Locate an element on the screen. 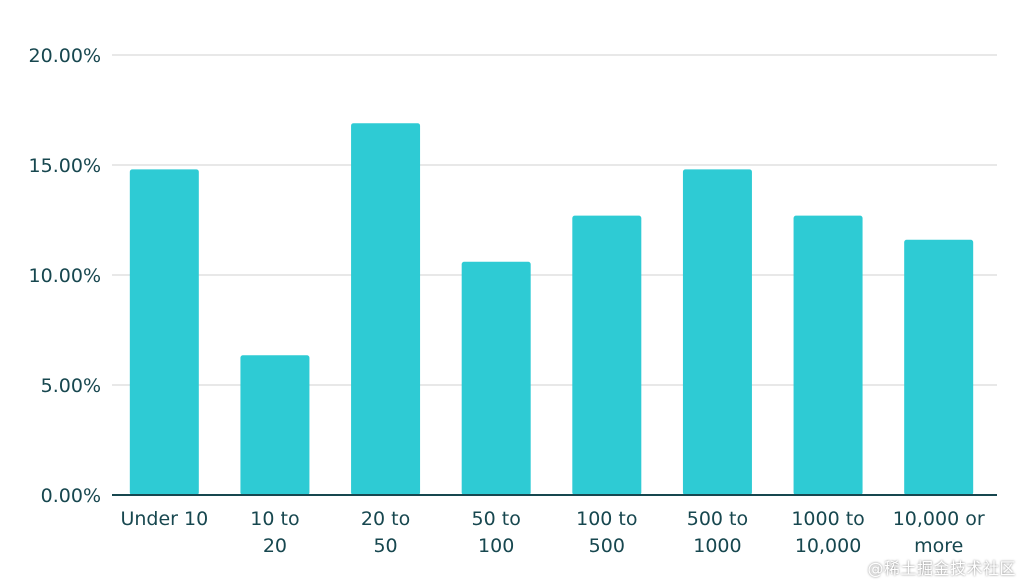 Image resolution: width=1024 pixels, height=583 pixels. watermark-text: @稀土掘金技术社区 is located at coordinates (941, 568).